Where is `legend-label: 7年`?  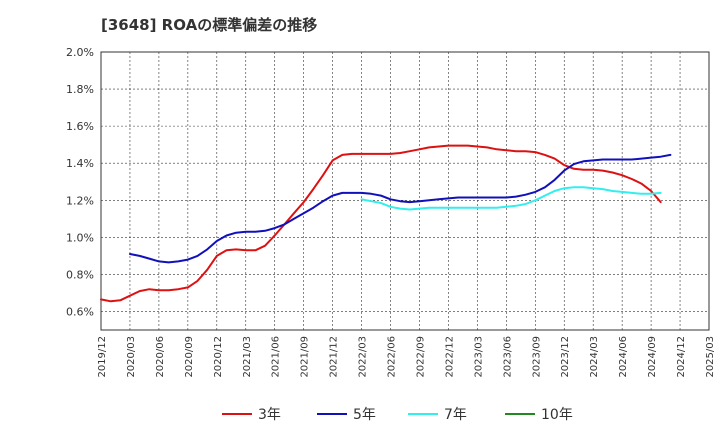
legend-label: 7年 is located at coordinates (455, 415).